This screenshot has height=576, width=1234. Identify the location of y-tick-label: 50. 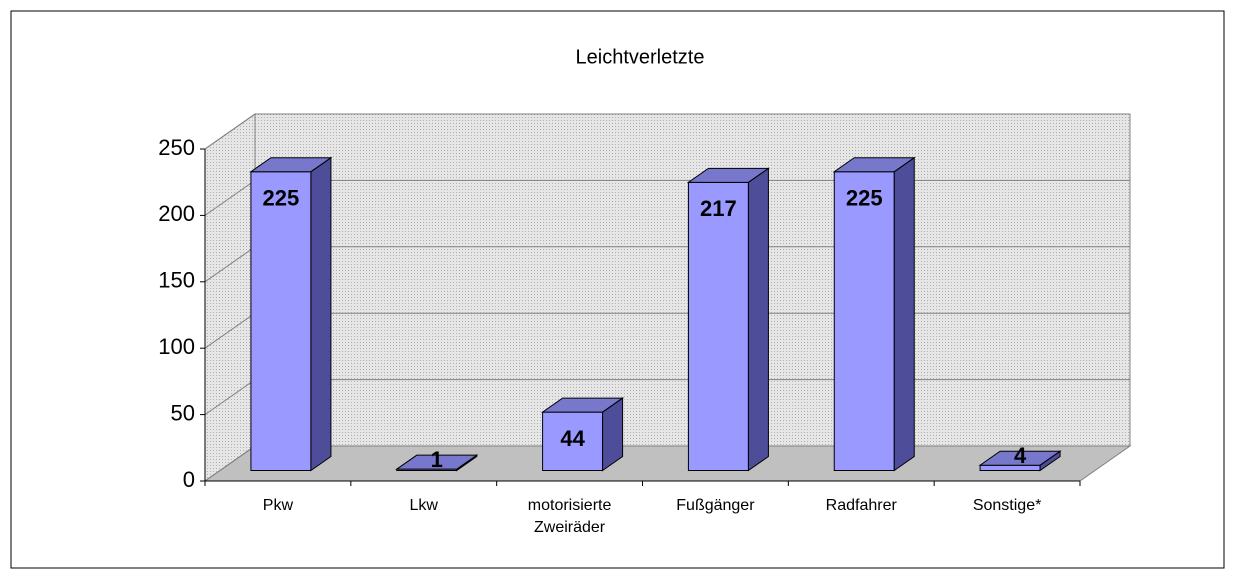
(183, 412).